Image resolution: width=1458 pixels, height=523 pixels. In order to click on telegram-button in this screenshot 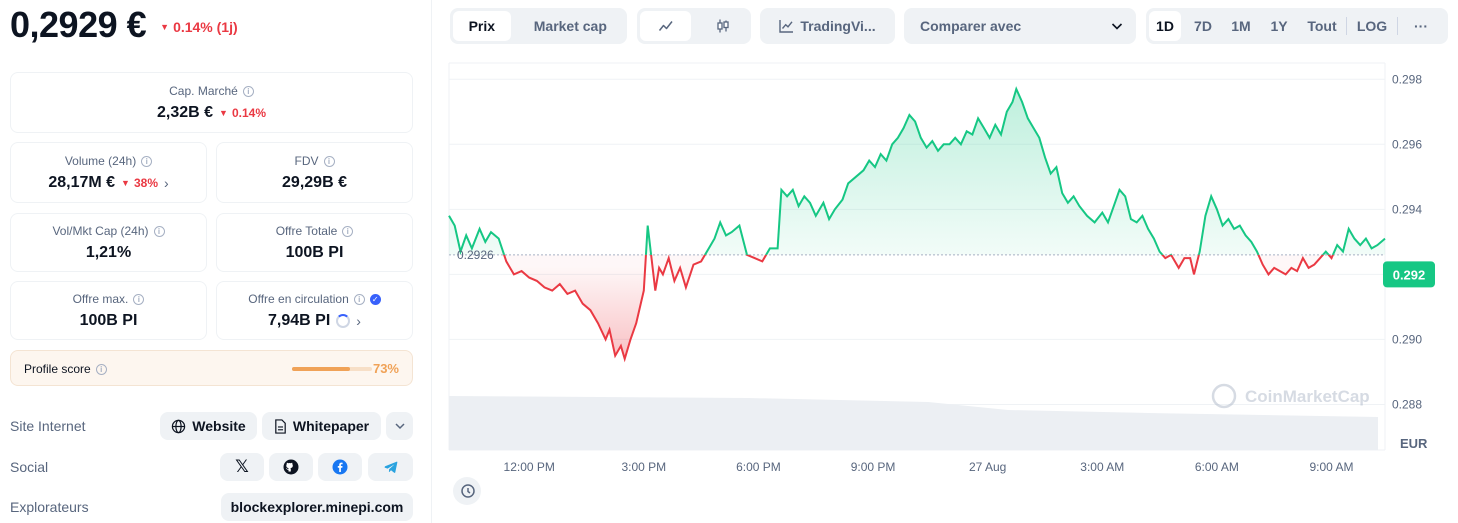, I will do `click(390, 467)`.